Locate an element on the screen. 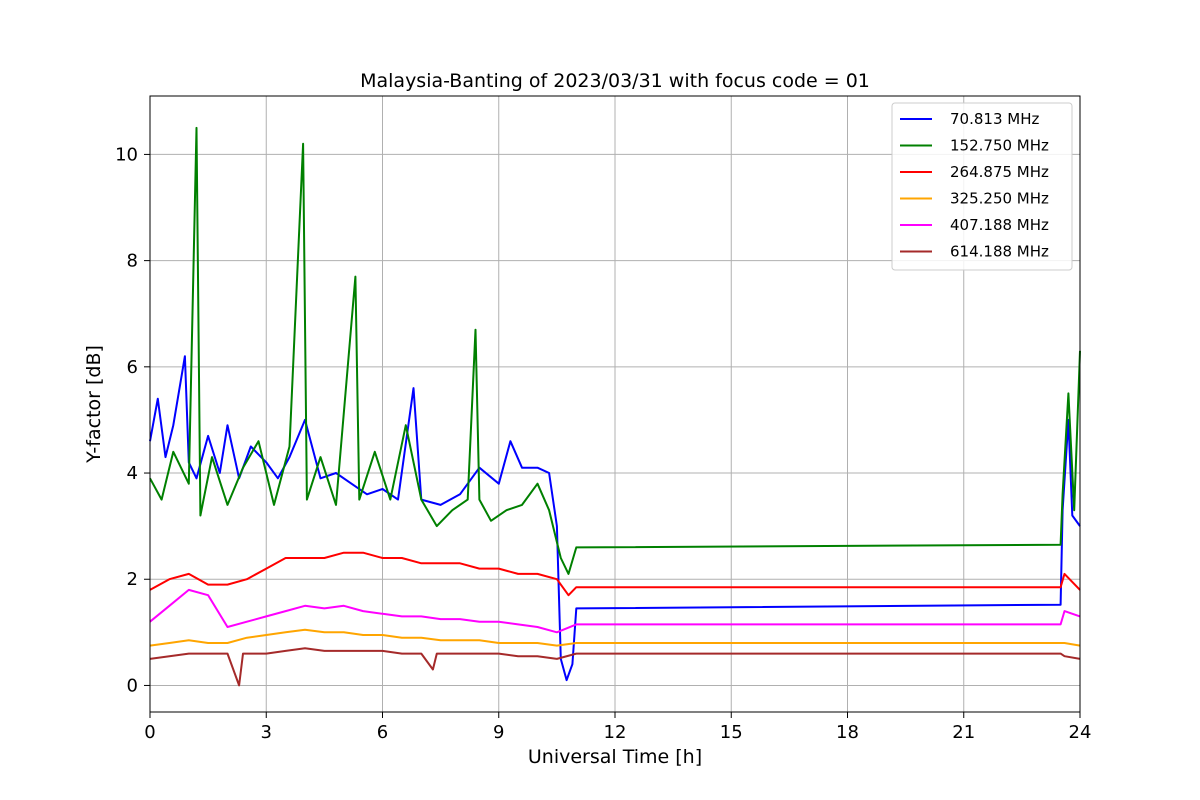  legend-label-0: 70.813 MHz is located at coordinates (994, 119).